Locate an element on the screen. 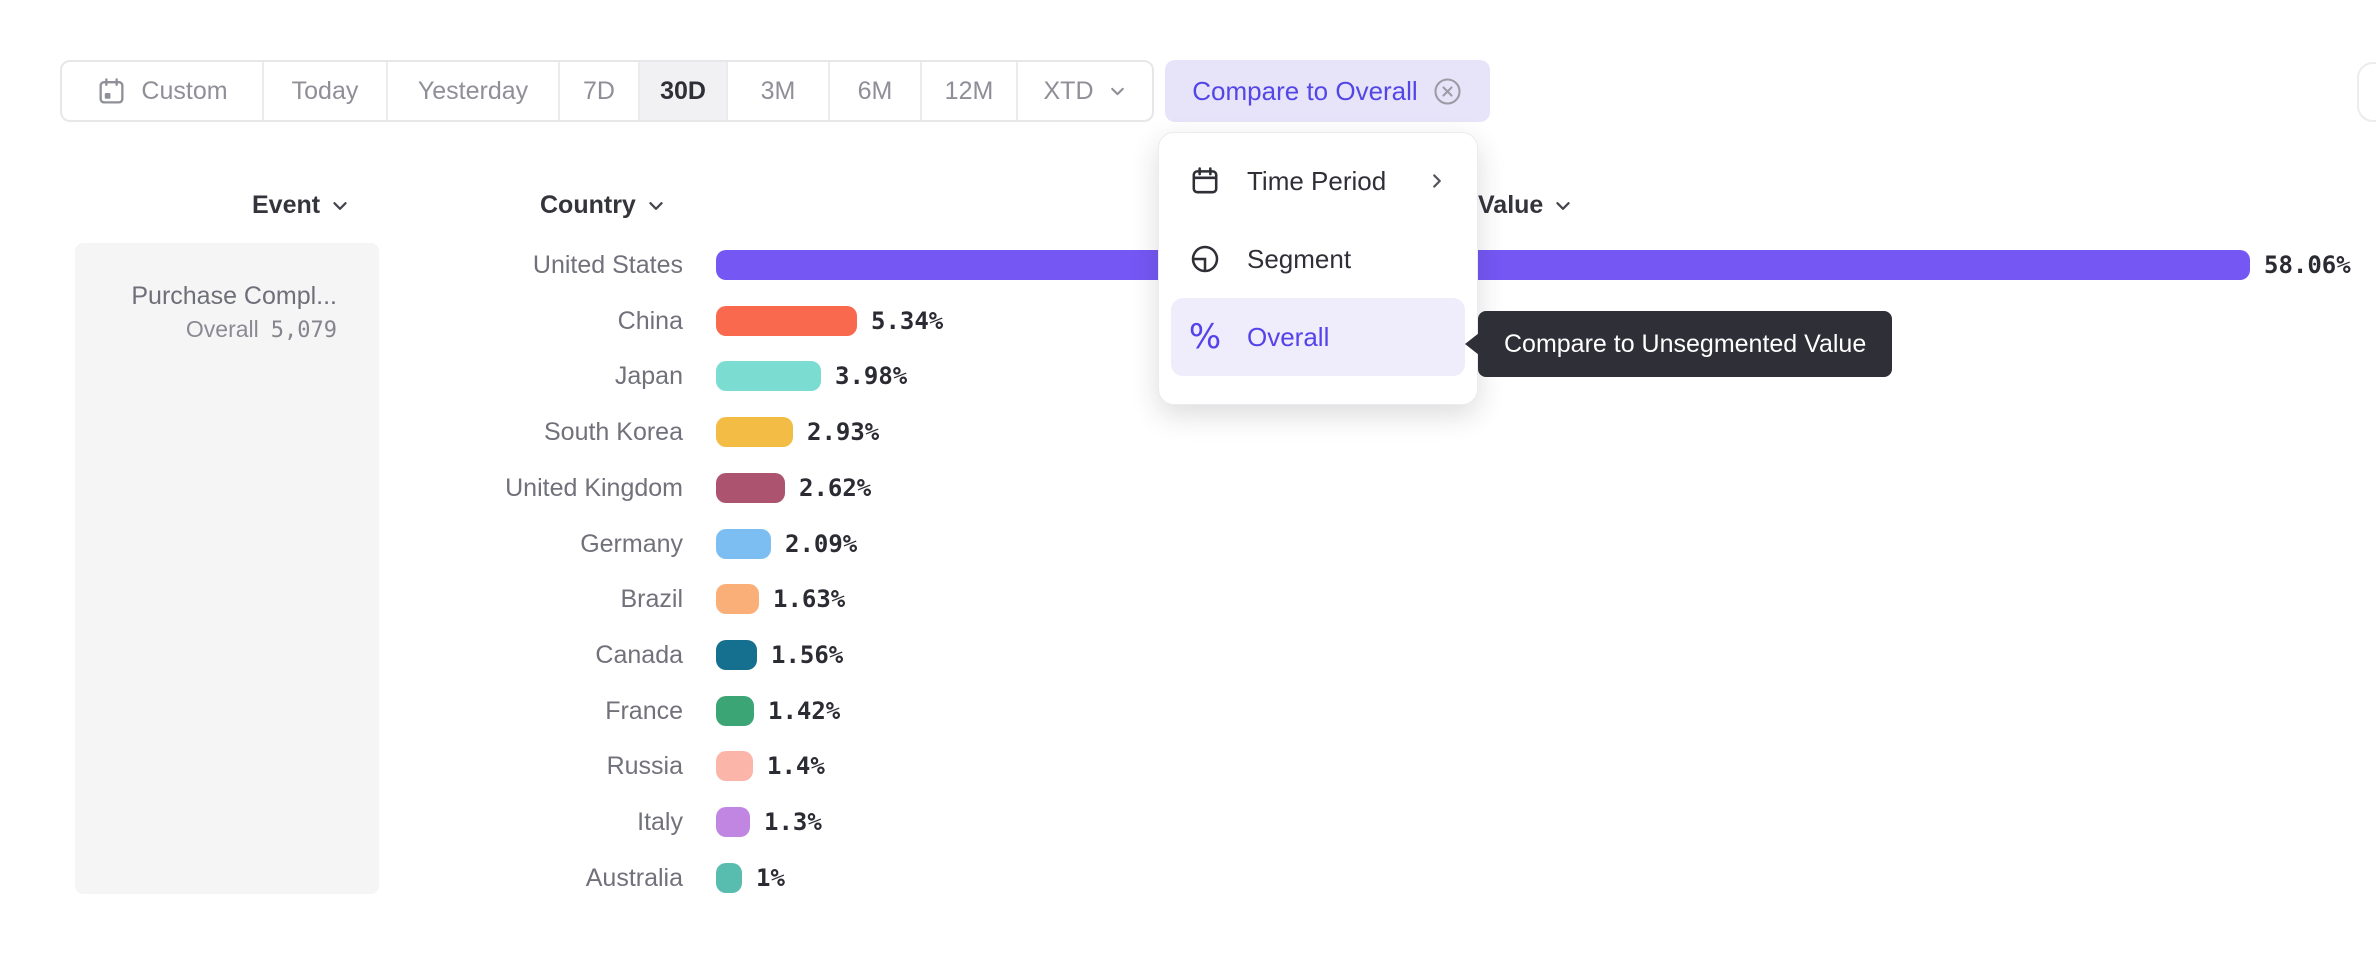  bar-row: China 5.34% is located at coordinates (661, 321).